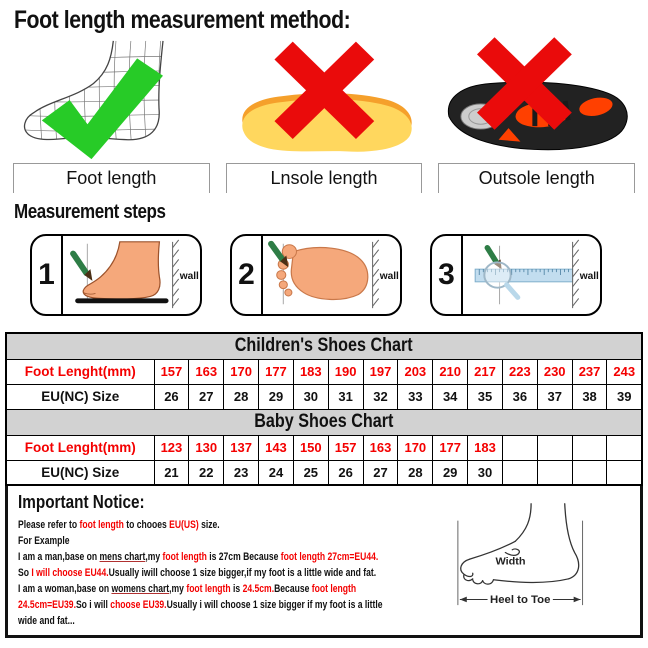 The image size is (648, 648). What do you see at coordinates (624, 371) in the screenshot?
I see `table-cell: 243` at bounding box center [624, 371].